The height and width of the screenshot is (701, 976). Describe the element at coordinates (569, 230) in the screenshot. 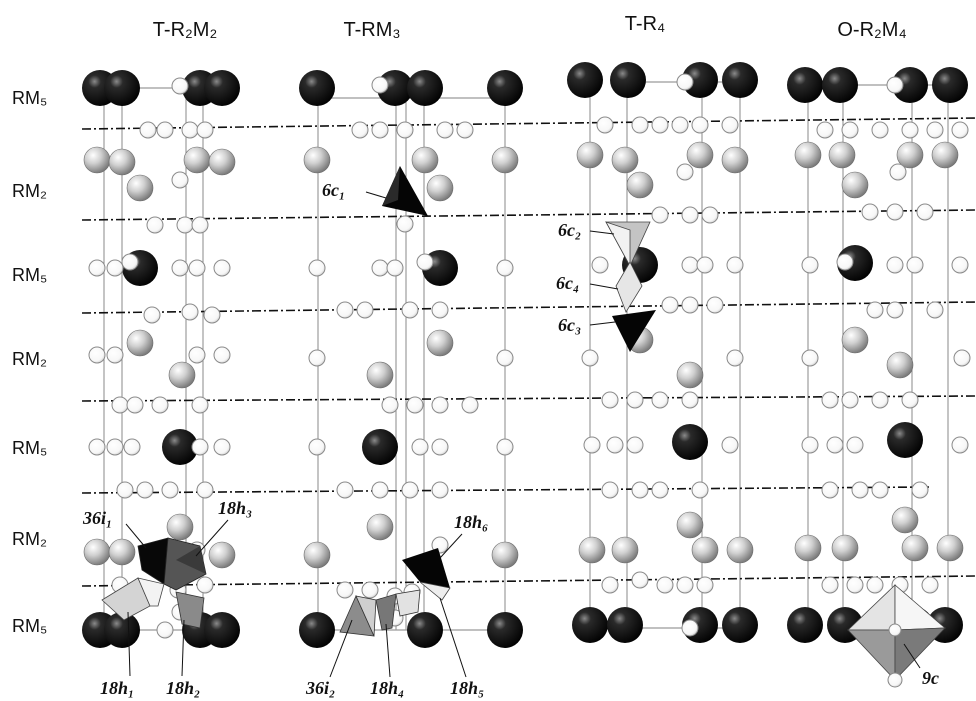

I see `site-label-6c2: 6c₂` at that location.